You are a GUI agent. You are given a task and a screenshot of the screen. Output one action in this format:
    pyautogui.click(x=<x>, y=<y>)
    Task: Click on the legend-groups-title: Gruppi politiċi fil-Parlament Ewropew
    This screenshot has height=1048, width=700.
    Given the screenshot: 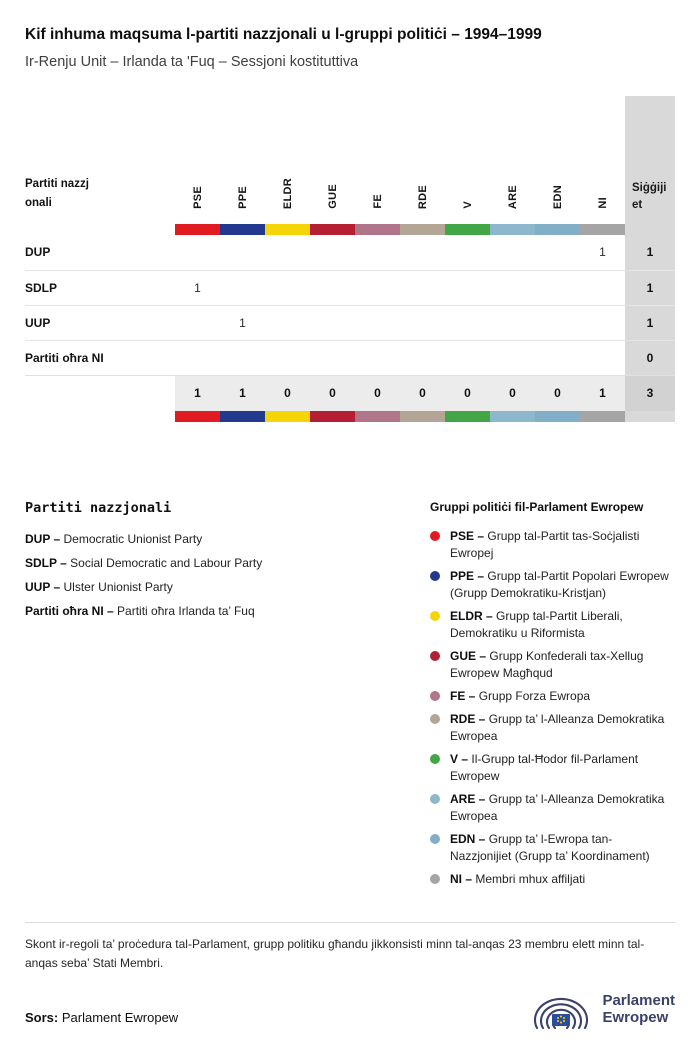 What is the action you would take?
    pyautogui.click(x=537, y=507)
    